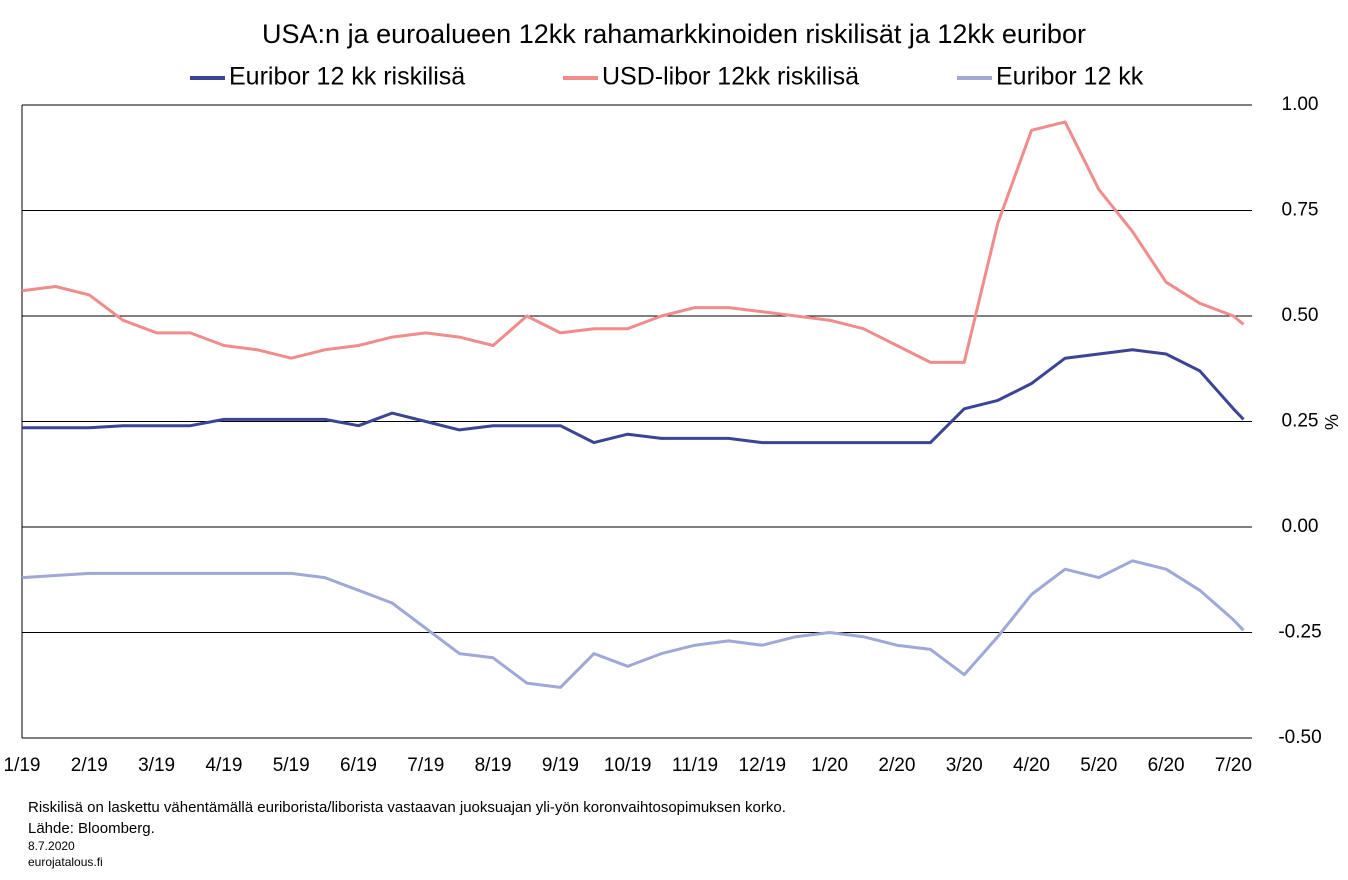 The height and width of the screenshot is (880, 1348). I want to click on y-tick-label: 0.50, so click(1300, 315).